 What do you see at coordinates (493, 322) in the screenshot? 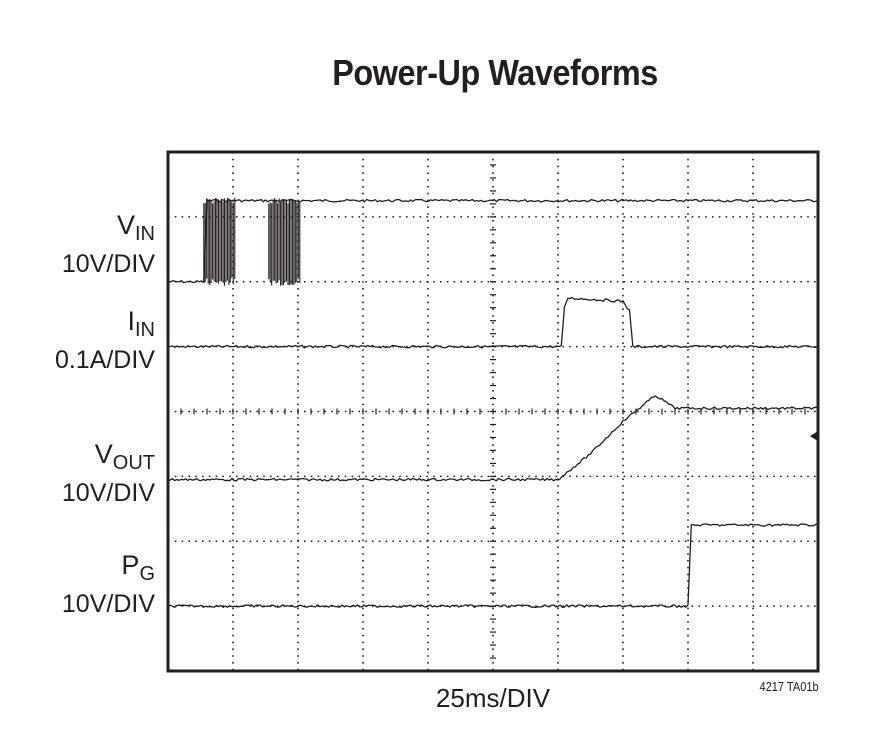
I see `iin-trace` at bounding box center [493, 322].